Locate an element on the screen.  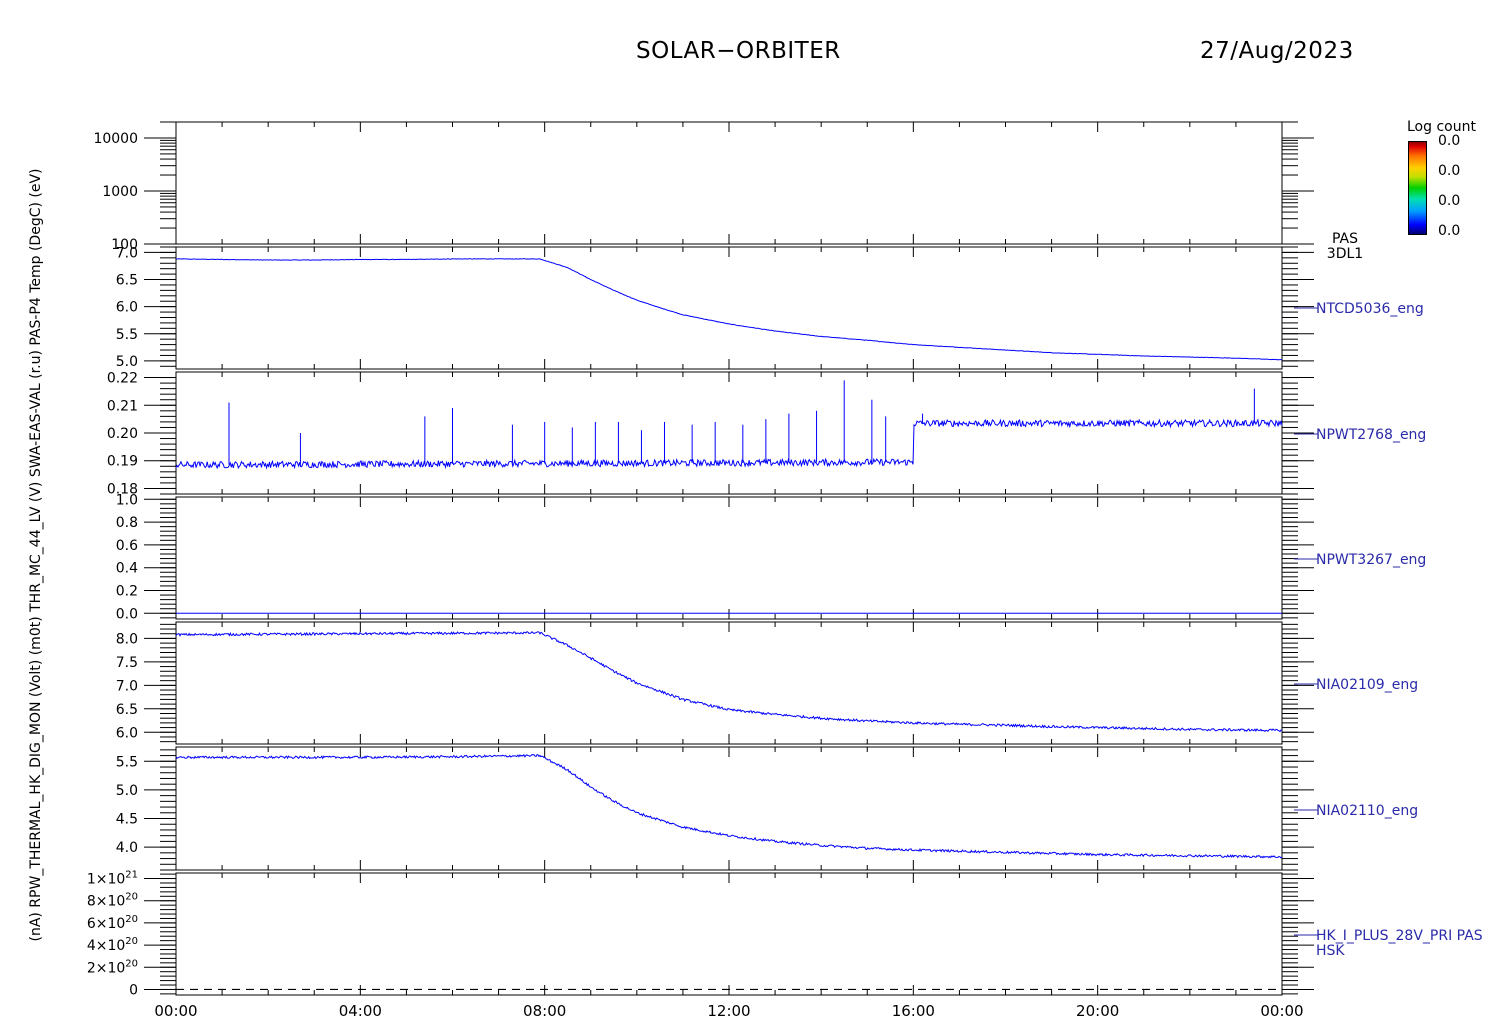
panel-label: PAS is located at coordinates (1345, 239).